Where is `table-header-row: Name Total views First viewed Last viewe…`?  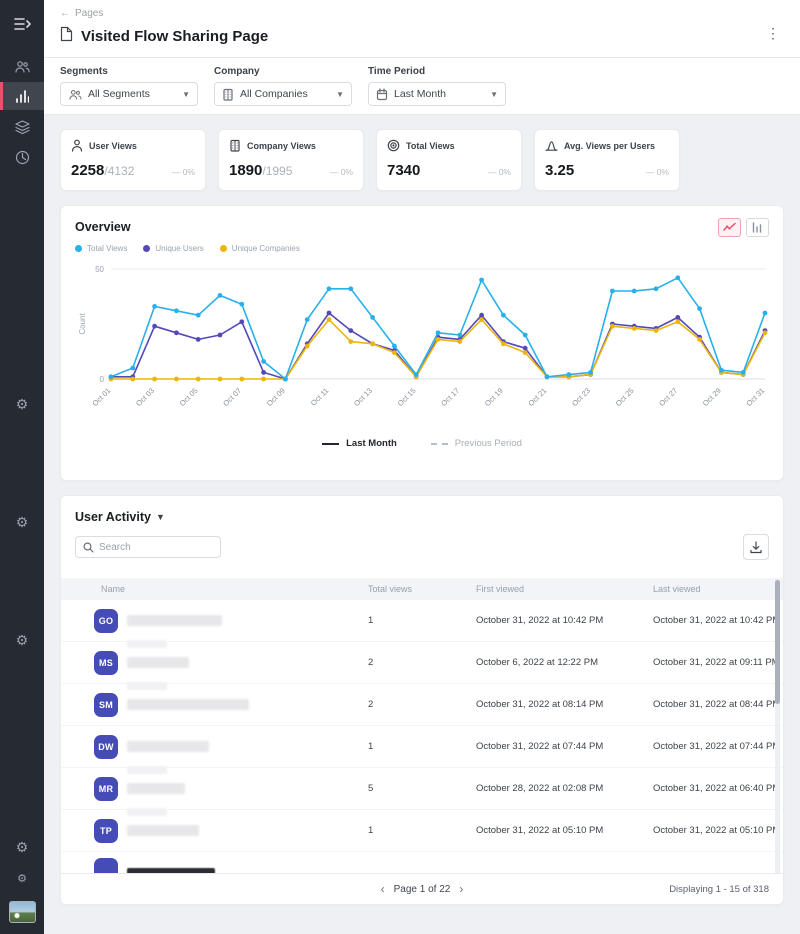
table-header-row: Name Total views First viewed Last viewe… is located at coordinates (422, 589).